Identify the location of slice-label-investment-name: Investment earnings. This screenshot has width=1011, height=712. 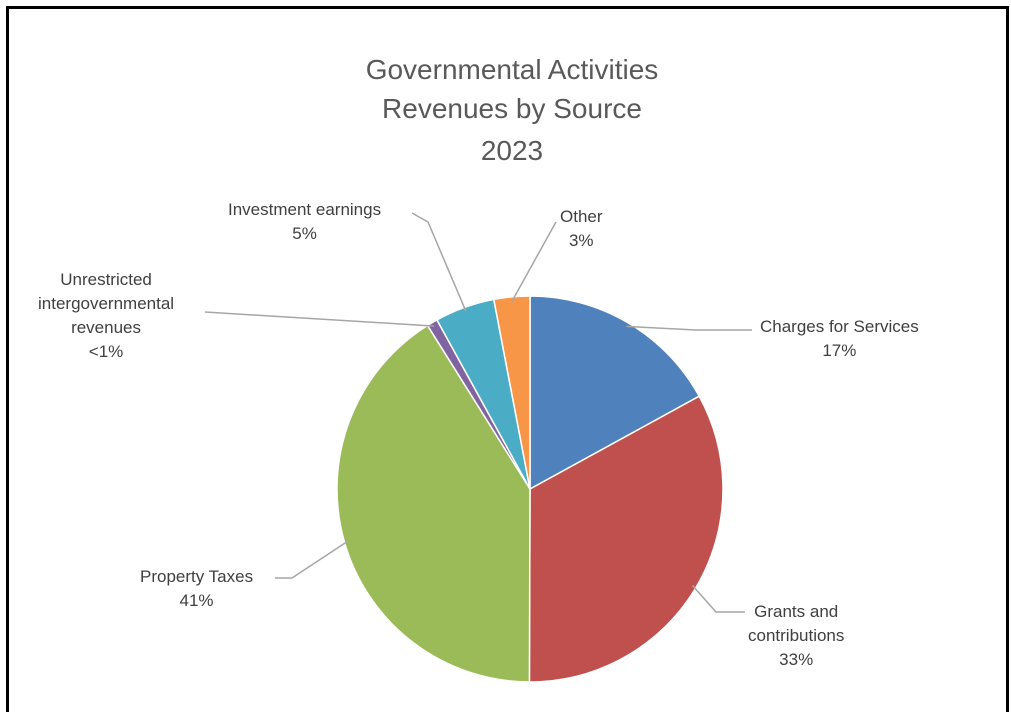
(305, 209).